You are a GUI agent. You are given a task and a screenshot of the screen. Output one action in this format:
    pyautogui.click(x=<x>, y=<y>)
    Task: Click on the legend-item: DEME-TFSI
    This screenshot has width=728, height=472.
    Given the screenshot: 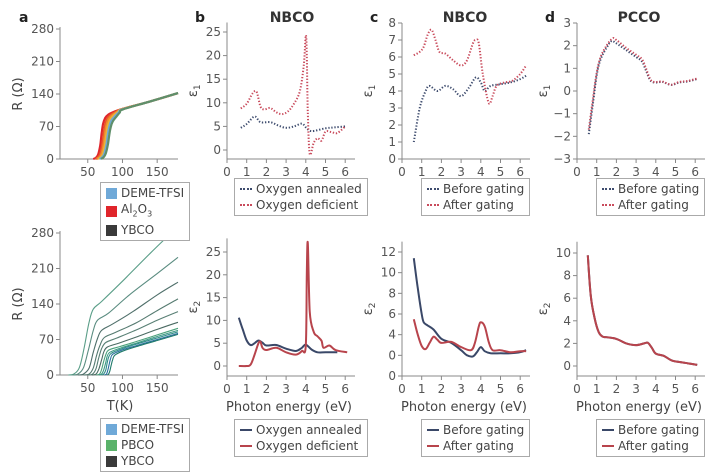 What is the action you would take?
    pyautogui.click(x=145, y=429)
    